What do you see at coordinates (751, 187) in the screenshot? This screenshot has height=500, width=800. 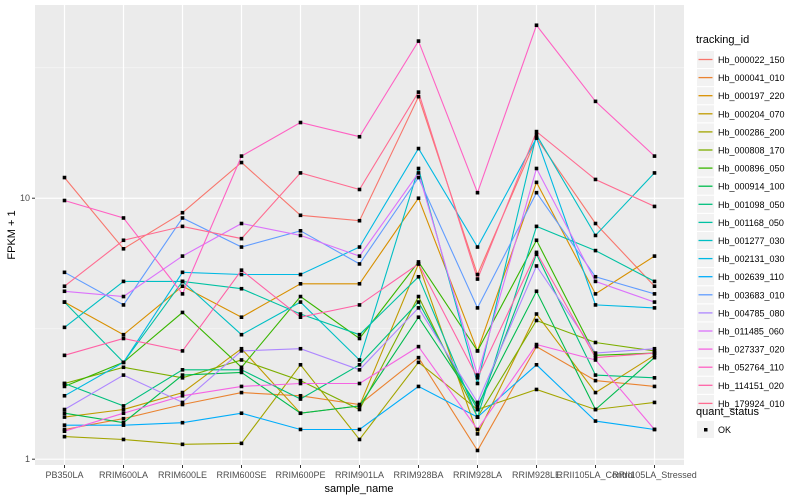 I see `legend-label: Hb_000914_100` at bounding box center [751, 187].